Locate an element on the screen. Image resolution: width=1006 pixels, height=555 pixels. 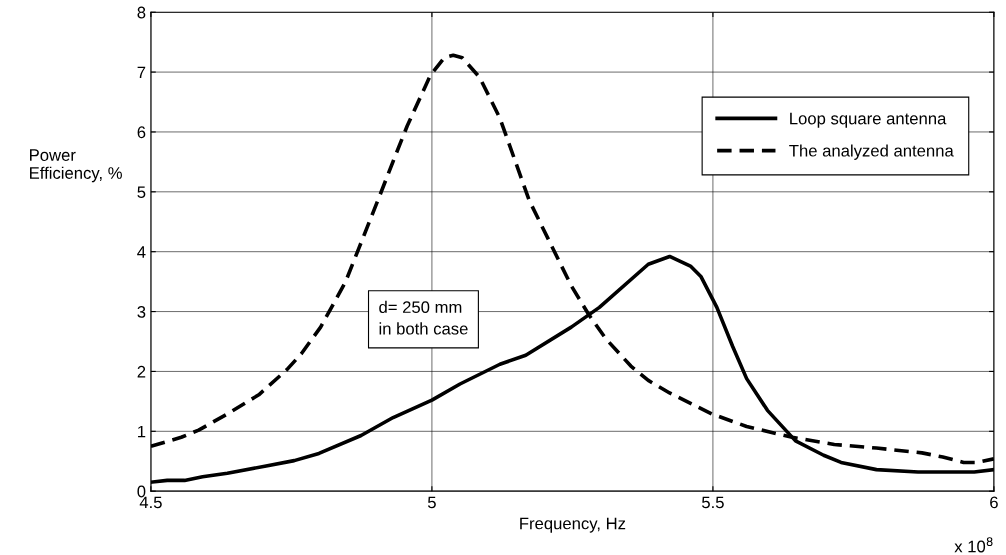
x-tick-label: 5 is located at coordinates (431, 502).